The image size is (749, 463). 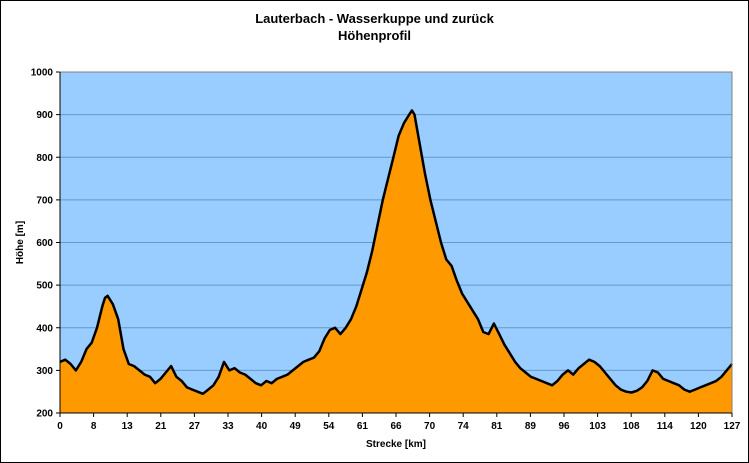 What do you see at coordinates (44, 371) in the screenshot?
I see `y-tick-label: 300` at bounding box center [44, 371].